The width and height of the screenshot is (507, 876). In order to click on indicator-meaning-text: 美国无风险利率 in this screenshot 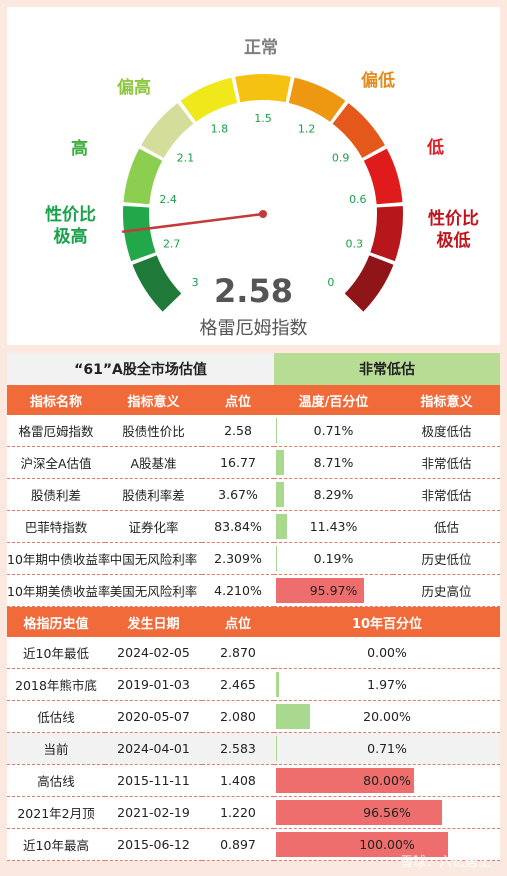, I will do `click(153, 591)`.